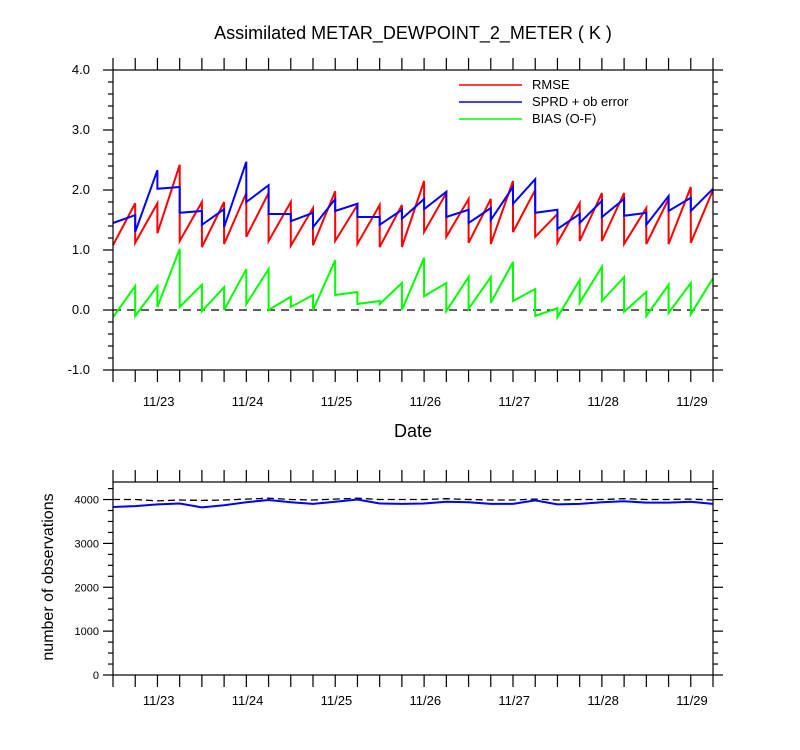 The height and width of the screenshot is (750, 800). I want to click on series-bias-o-f, so click(413, 284).